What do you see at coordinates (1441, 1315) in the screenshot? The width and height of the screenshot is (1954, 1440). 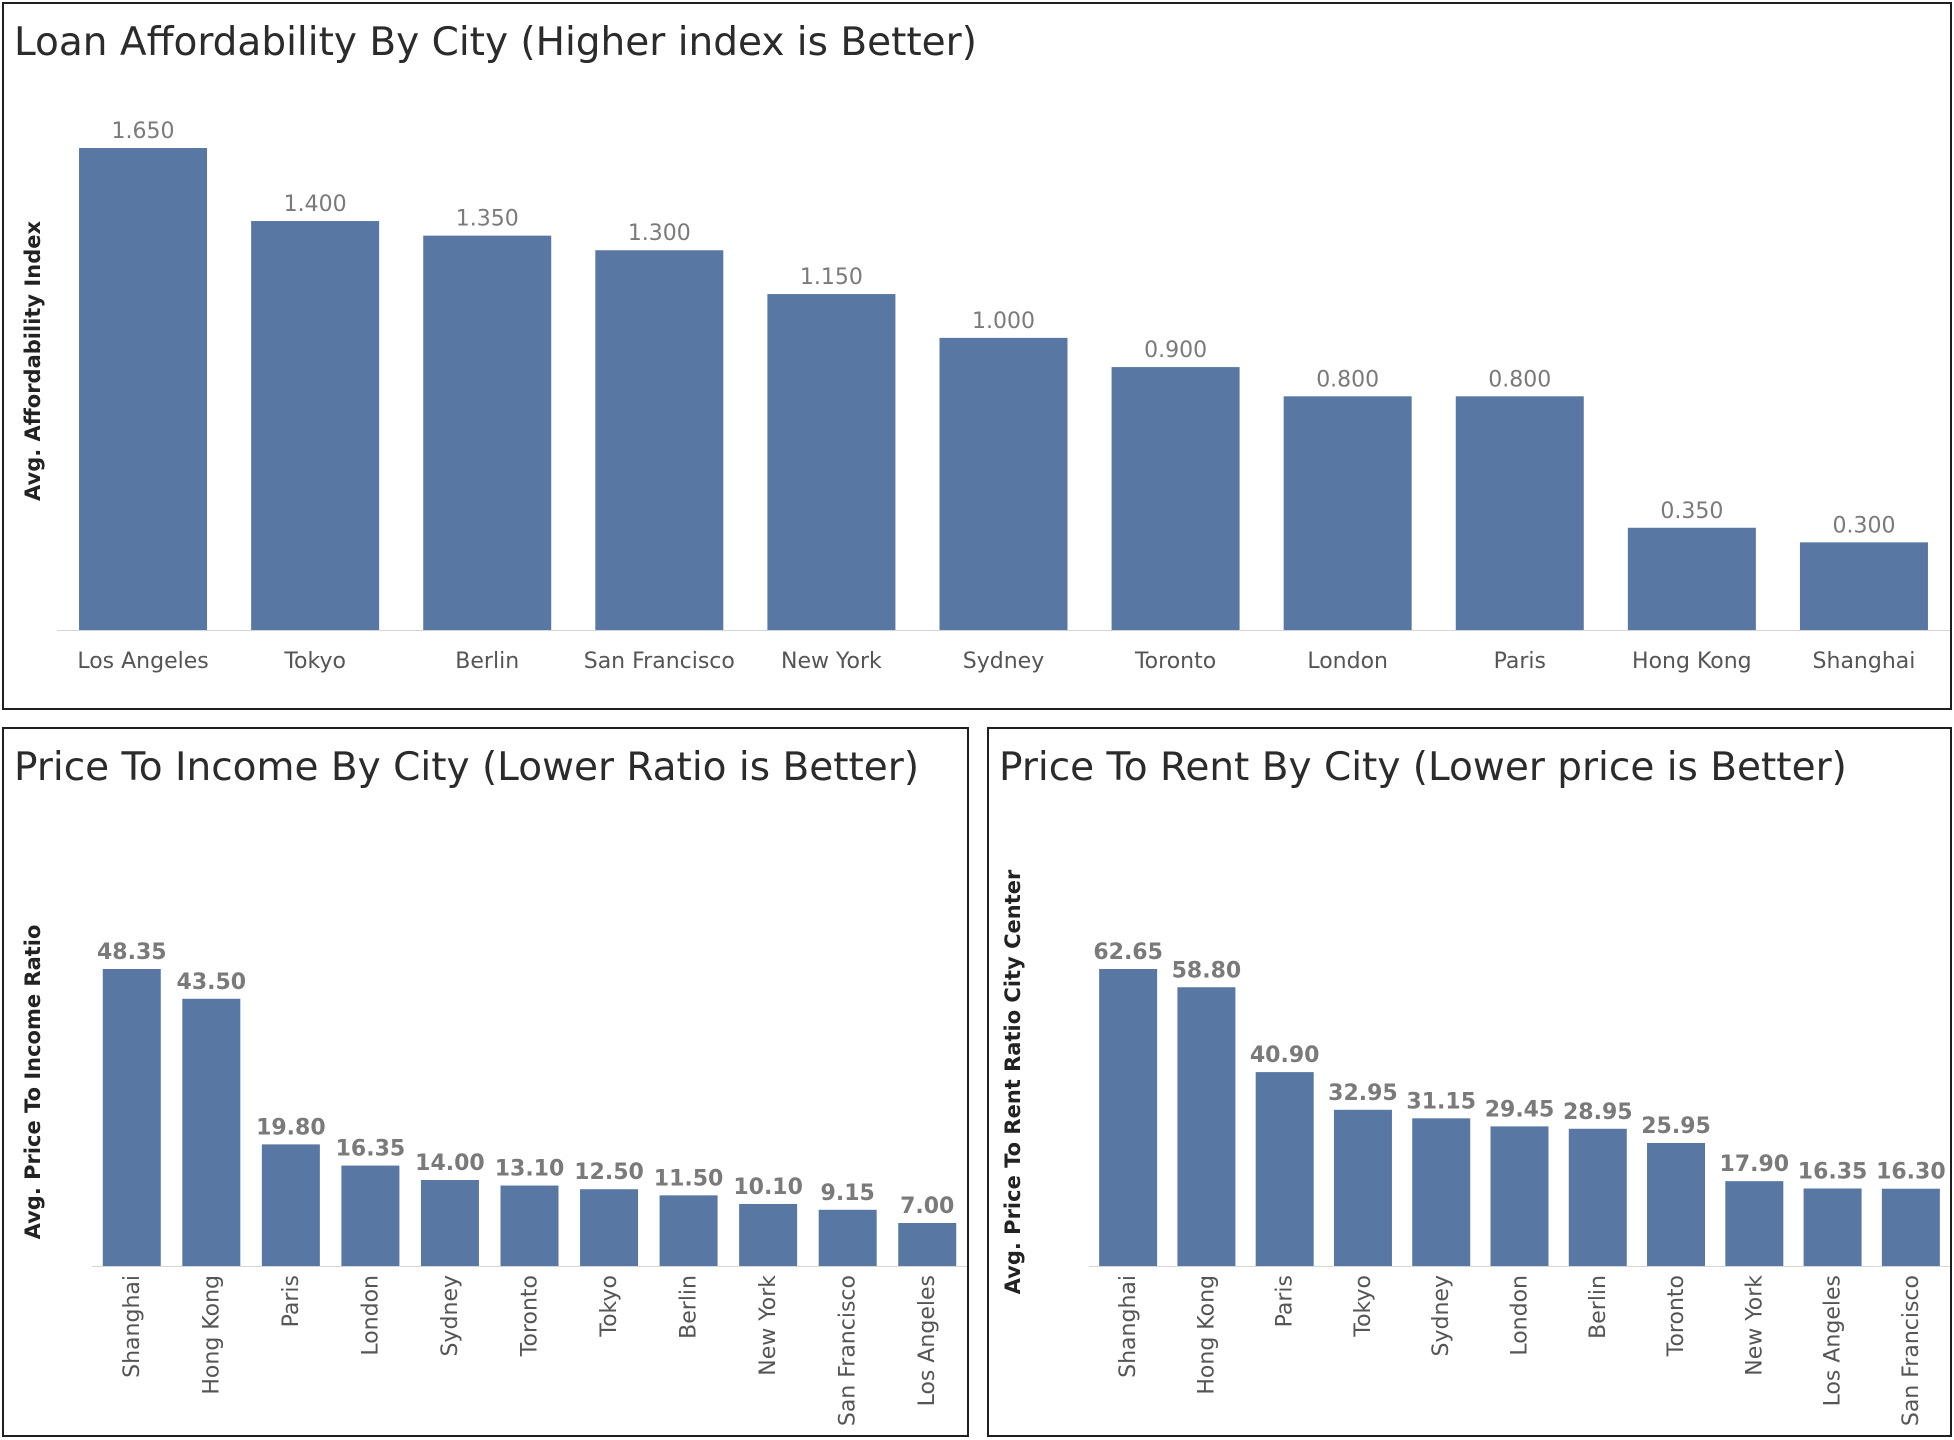 I see `price-to-rent-category-label-sydney: Sydney` at bounding box center [1441, 1315].